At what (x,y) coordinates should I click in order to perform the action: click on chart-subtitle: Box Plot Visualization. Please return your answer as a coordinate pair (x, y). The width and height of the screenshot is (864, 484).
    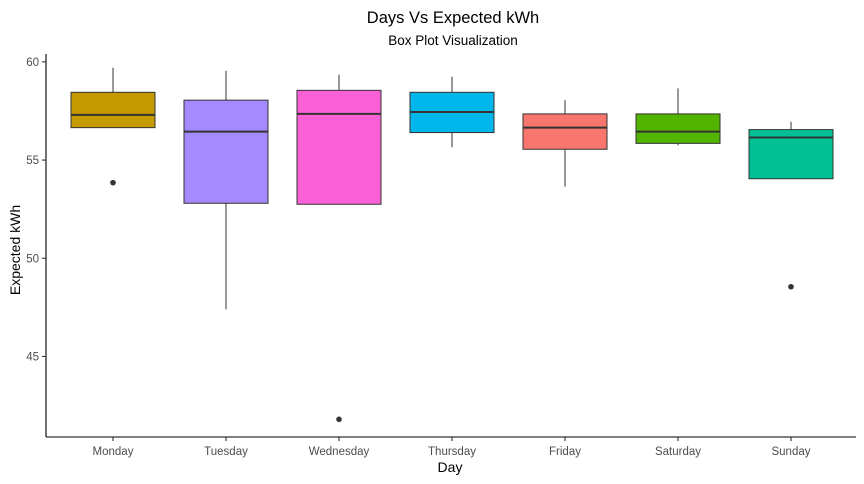
    Looking at the image, I should click on (453, 40).